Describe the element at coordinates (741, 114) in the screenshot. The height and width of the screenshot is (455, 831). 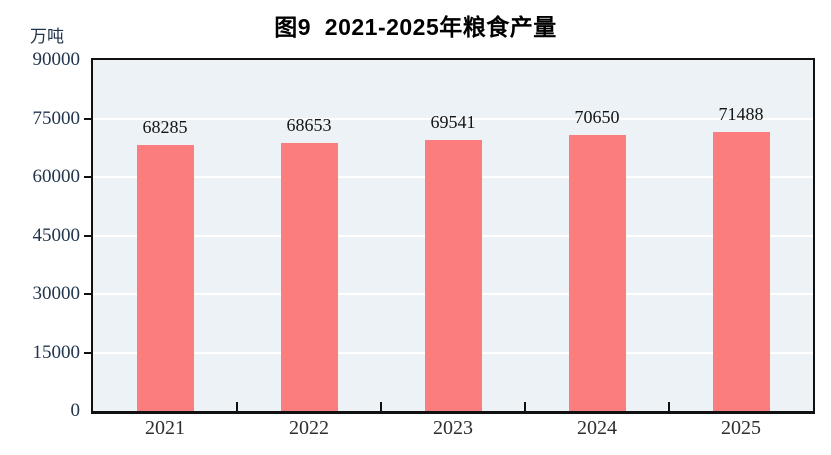
I see `bar-value-label-2025: 71488` at that location.